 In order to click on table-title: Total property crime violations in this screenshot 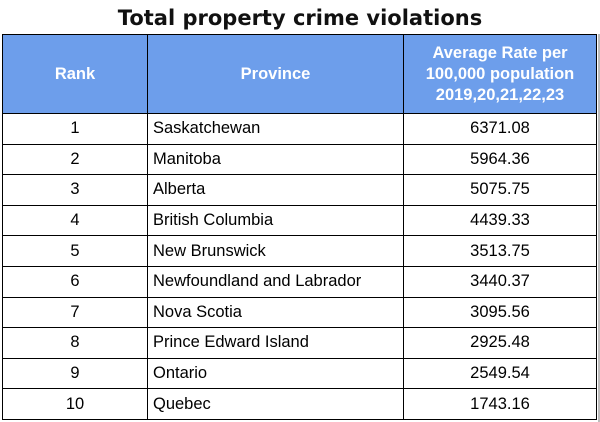, I will do `click(300, 18)`.